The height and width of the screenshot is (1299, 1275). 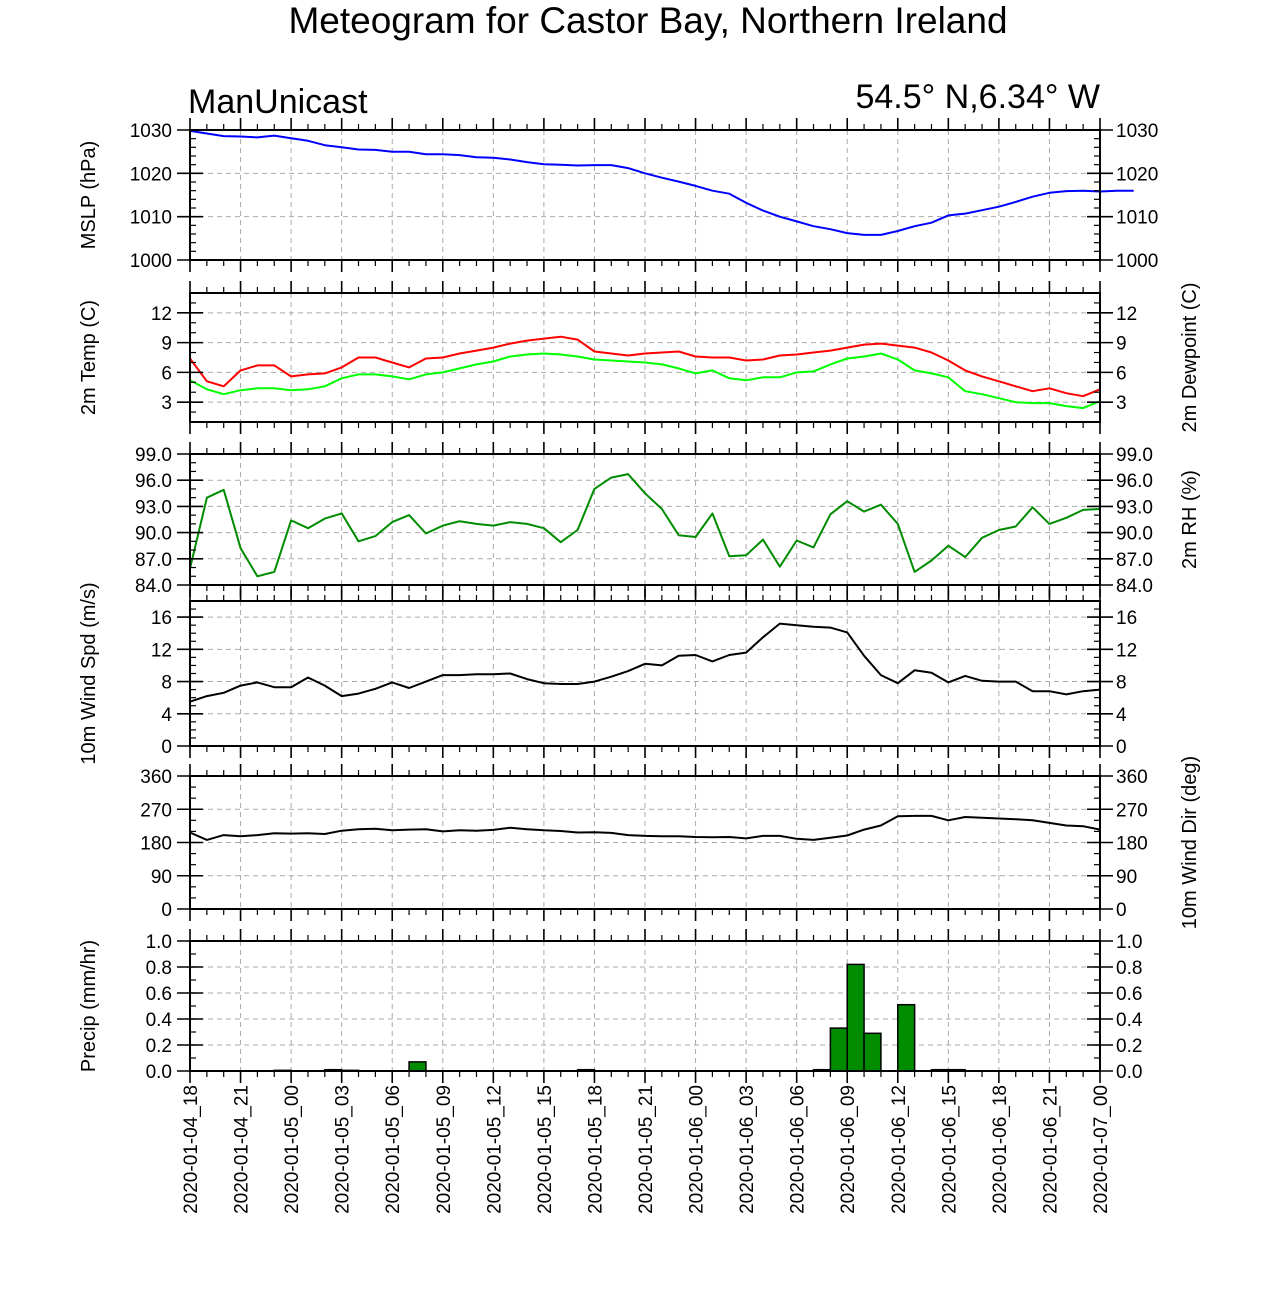 What do you see at coordinates (1101, 1149) in the screenshot?
I see `x-tick-label: 2020-01-07_00` at bounding box center [1101, 1149].